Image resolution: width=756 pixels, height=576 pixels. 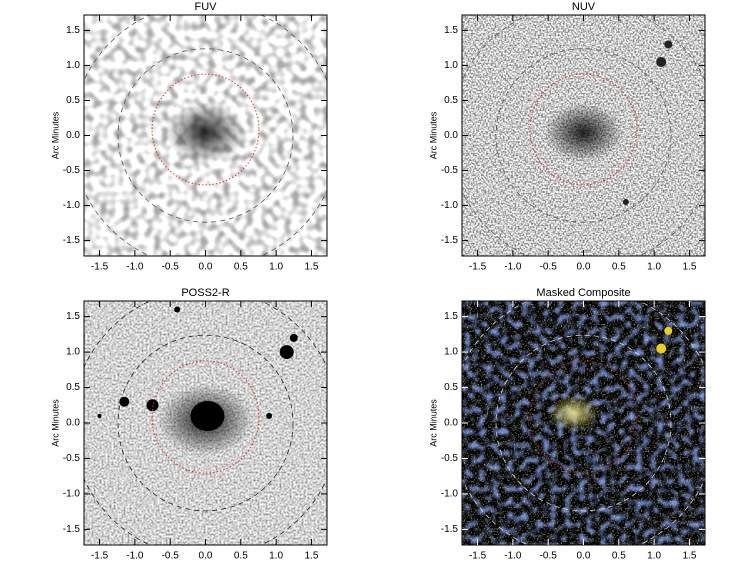 I want to click on galaxy-core, so click(x=207, y=416).